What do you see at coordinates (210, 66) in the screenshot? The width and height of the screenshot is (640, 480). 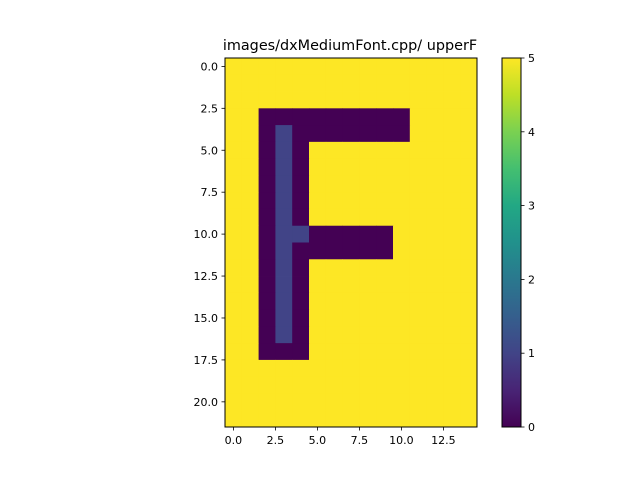 I see `y-tick-label: 0.0` at bounding box center [210, 66].